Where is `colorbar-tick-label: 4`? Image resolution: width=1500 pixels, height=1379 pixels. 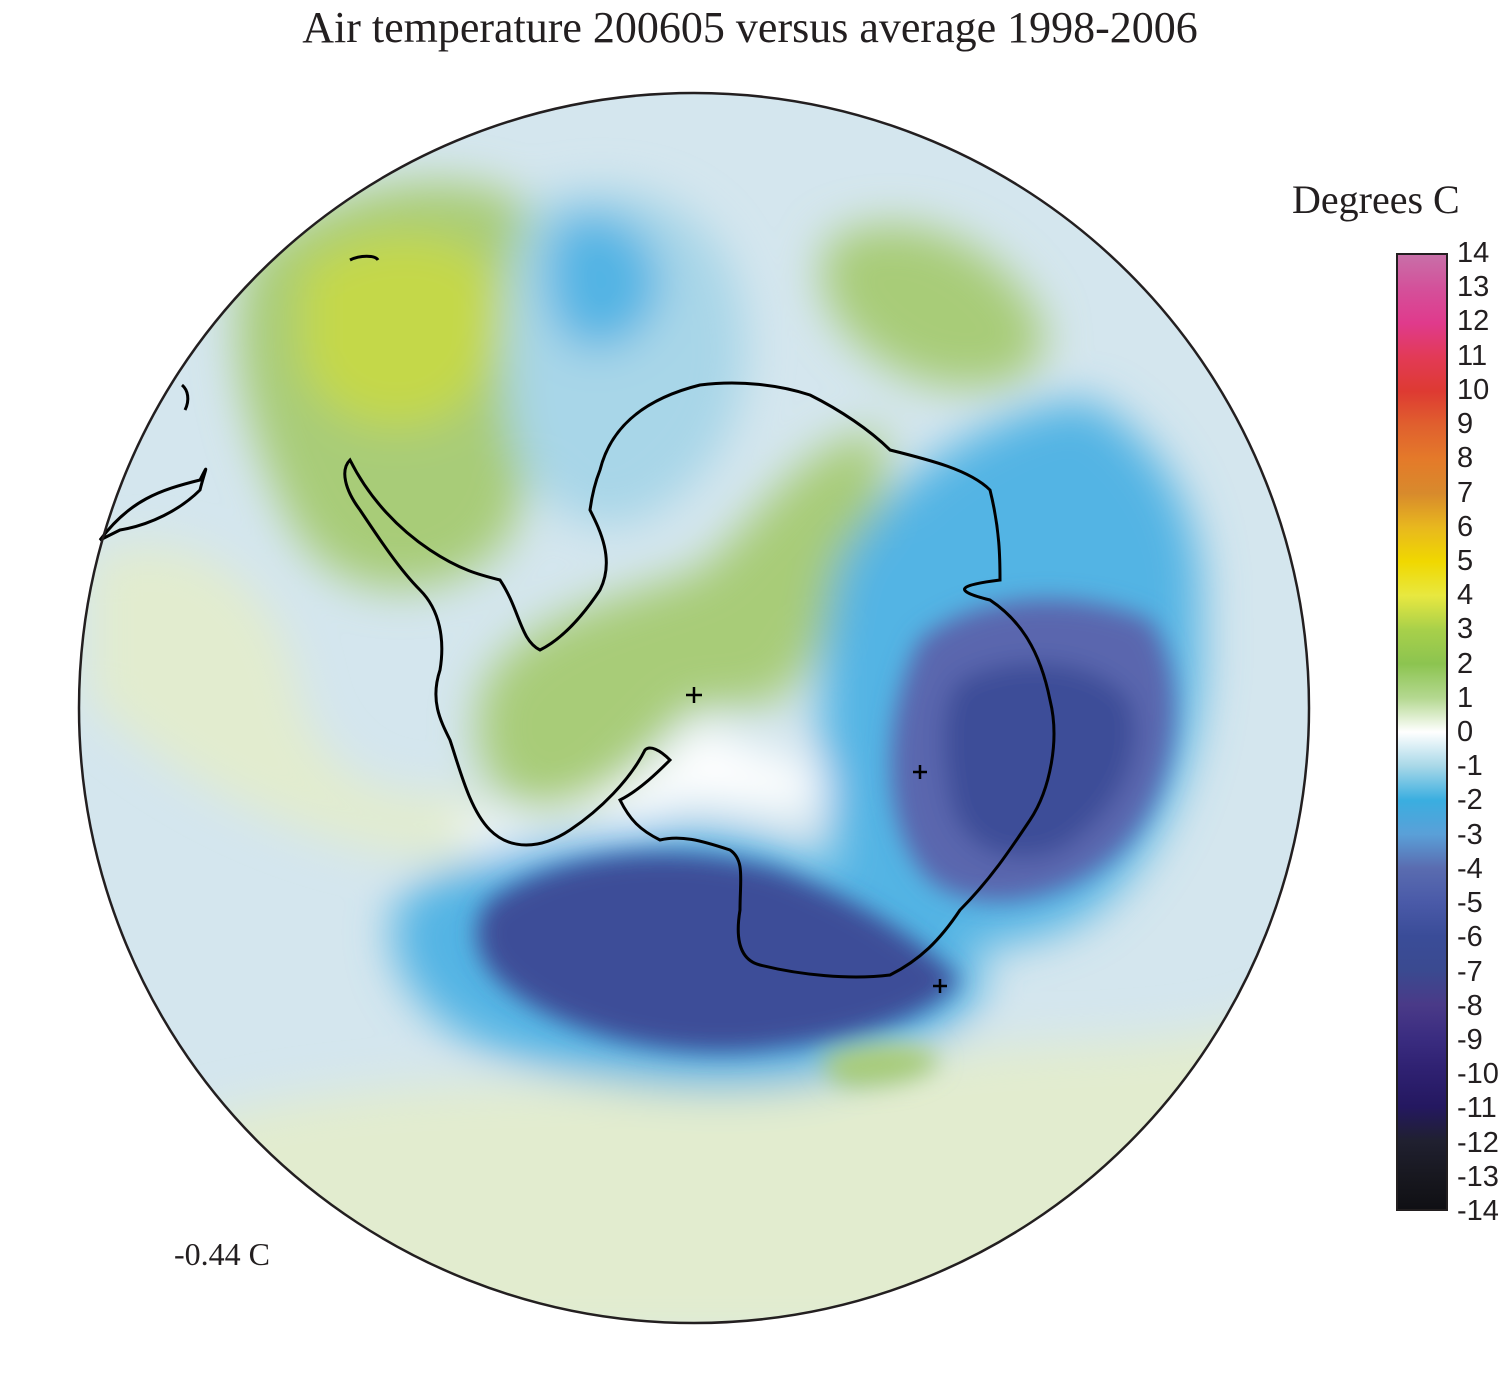
colorbar-tick-label: 4 is located at coordinates (1465, 595).